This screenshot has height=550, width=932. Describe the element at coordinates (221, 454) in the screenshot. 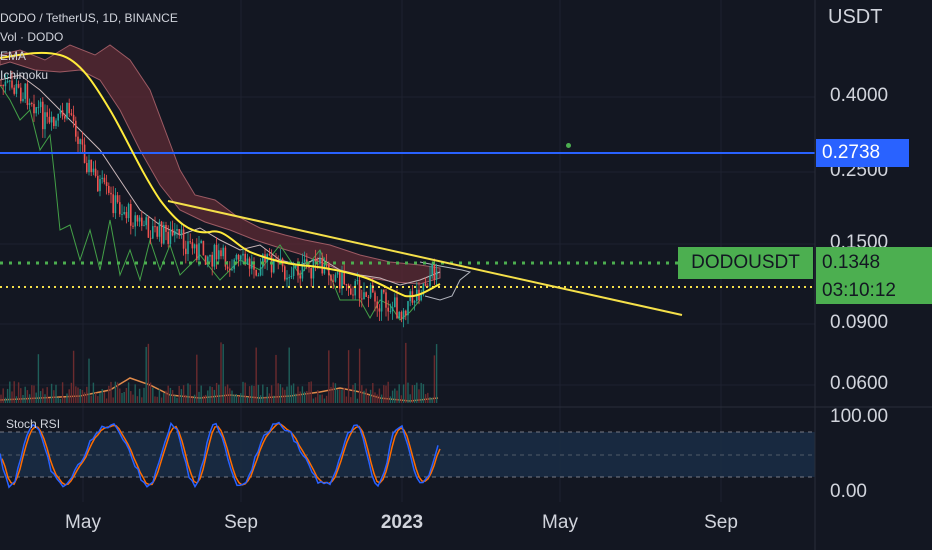

I see `stoch-d-line` at that location.